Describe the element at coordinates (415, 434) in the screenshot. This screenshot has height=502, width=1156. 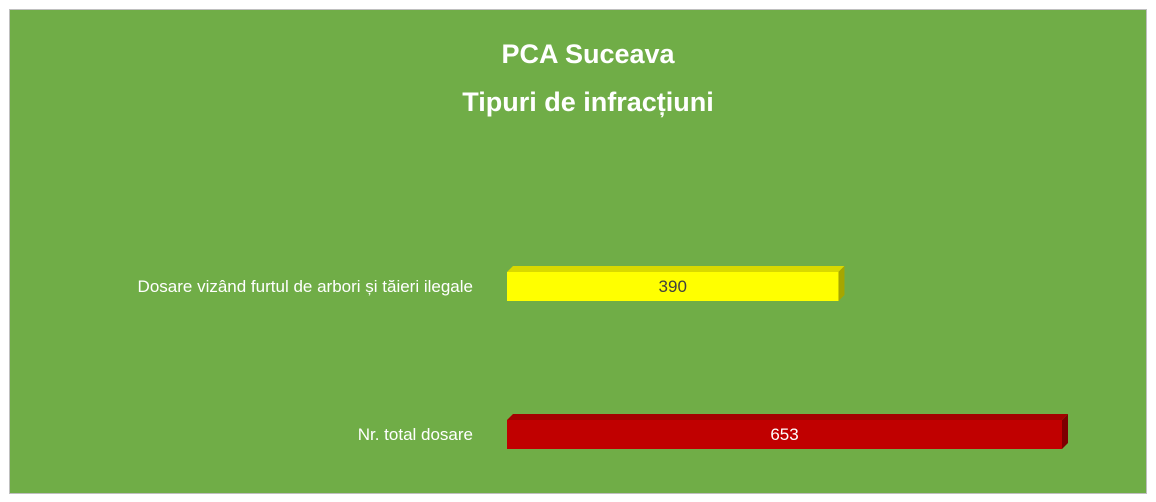
I see `category-label: Nr. total dosare` at that location.